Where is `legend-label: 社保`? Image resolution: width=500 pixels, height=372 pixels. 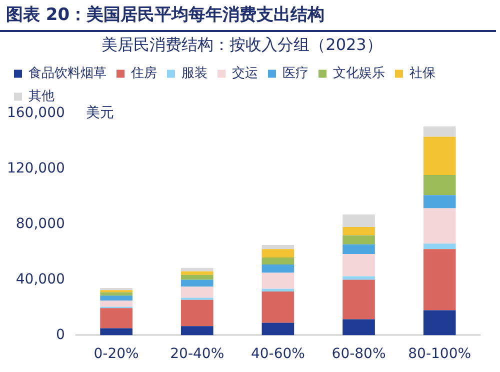
legend-label: 社保 is located at coordinates (423, 74).